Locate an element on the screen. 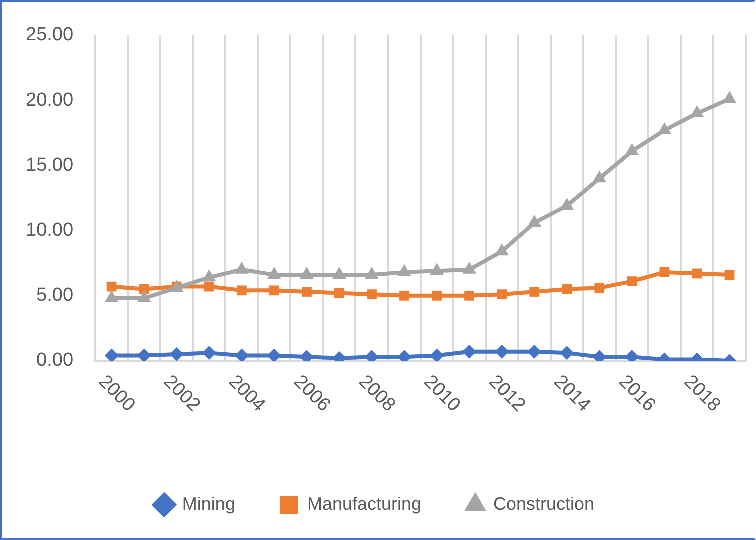 Image resolution: width=756 pixels, height=540 pixels. legend-label: Construction is located at coordinates (544, 504).